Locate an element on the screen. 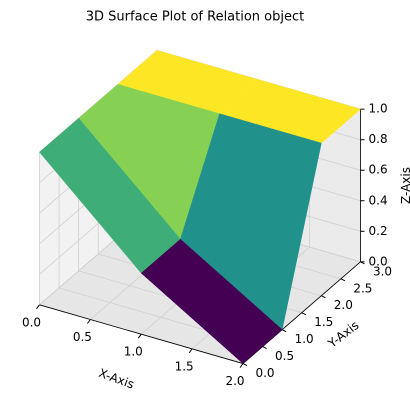  z-tick-label: 1.0 is located at coordinates (378, 109).